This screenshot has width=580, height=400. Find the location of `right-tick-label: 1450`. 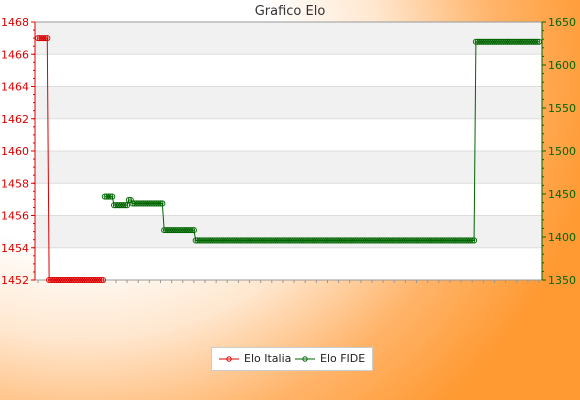

right-tick-label: 1450 is located at coordinates (562, 194).